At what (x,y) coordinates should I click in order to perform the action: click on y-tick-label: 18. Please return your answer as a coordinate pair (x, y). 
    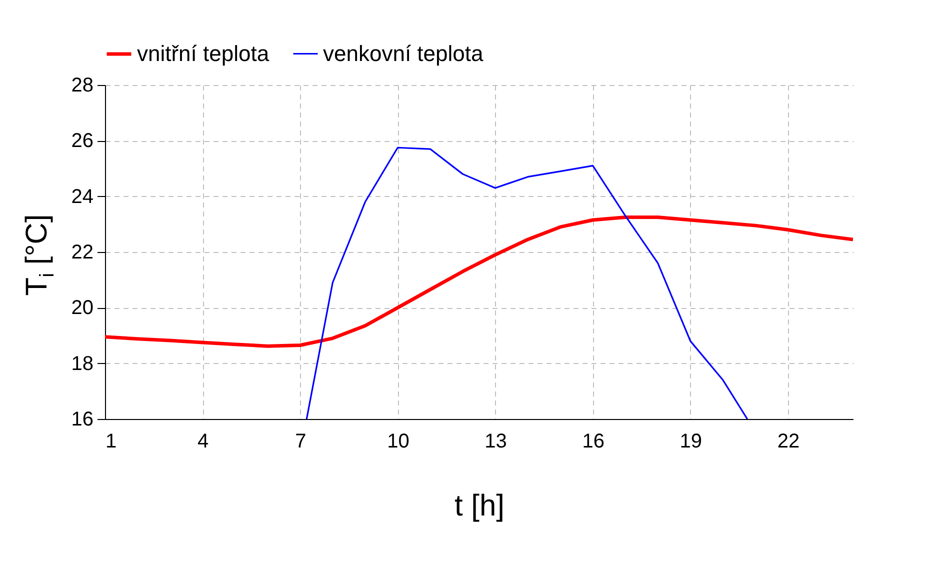
    Looking at the image, I should click on (82, 363).